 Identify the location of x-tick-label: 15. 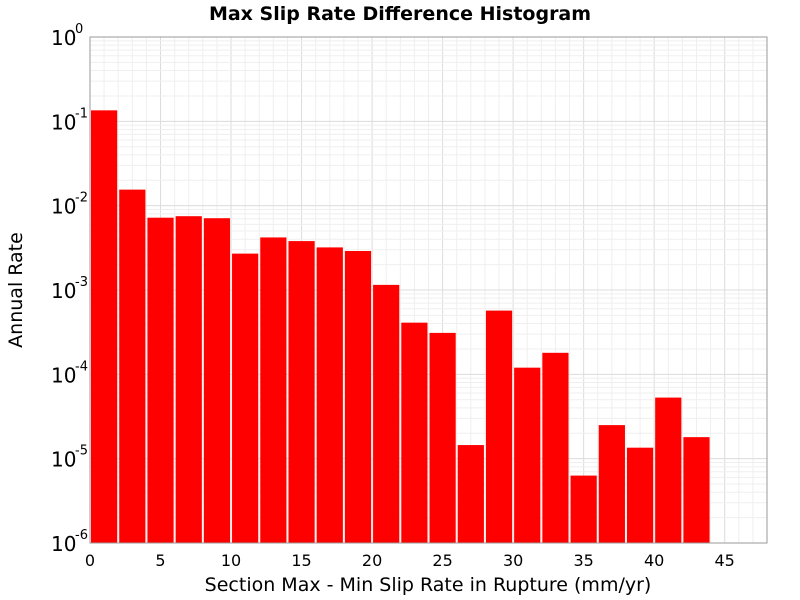
(301, 560).